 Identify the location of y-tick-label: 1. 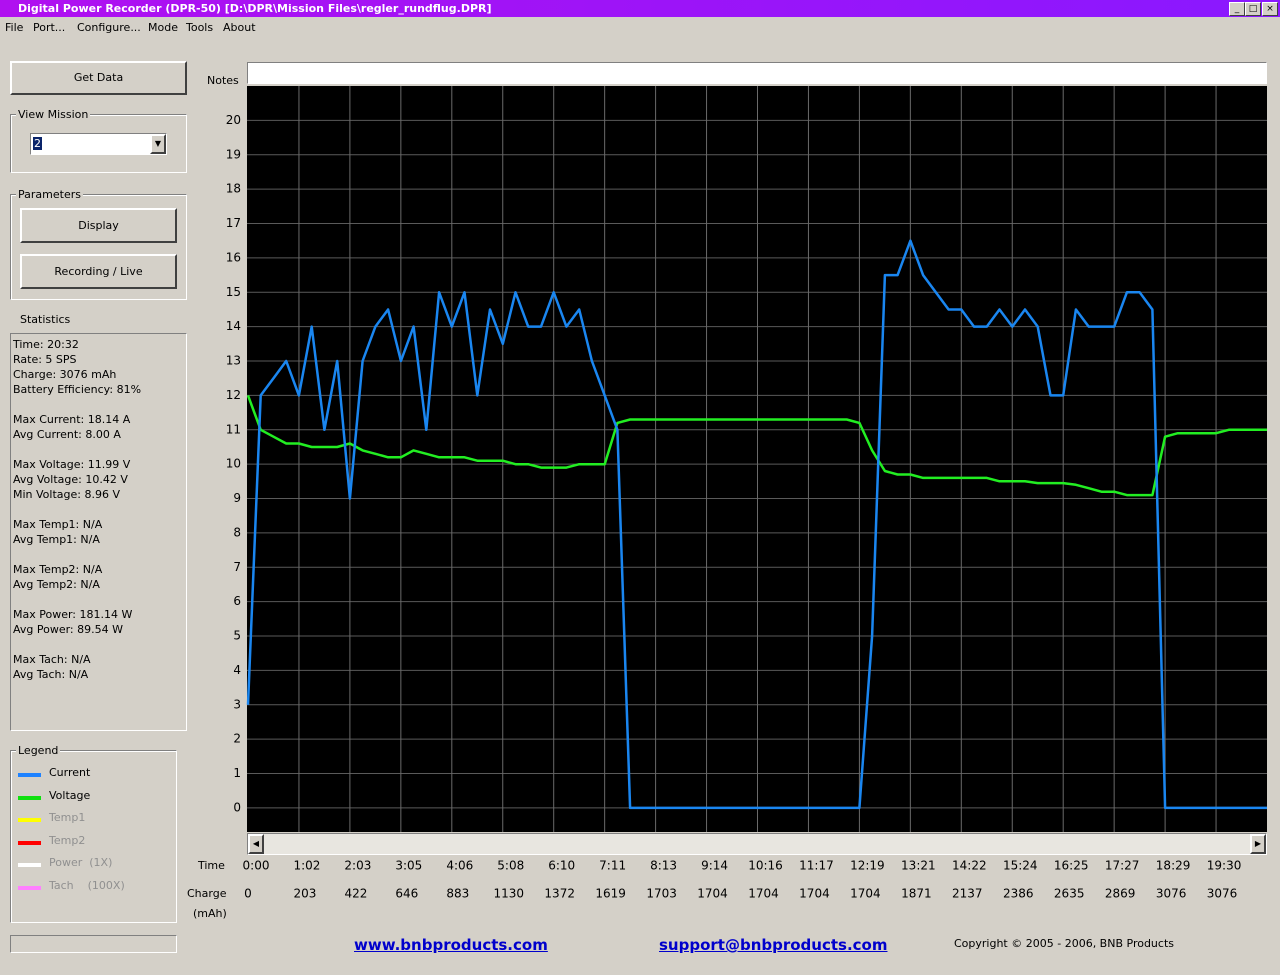
(237, 773).